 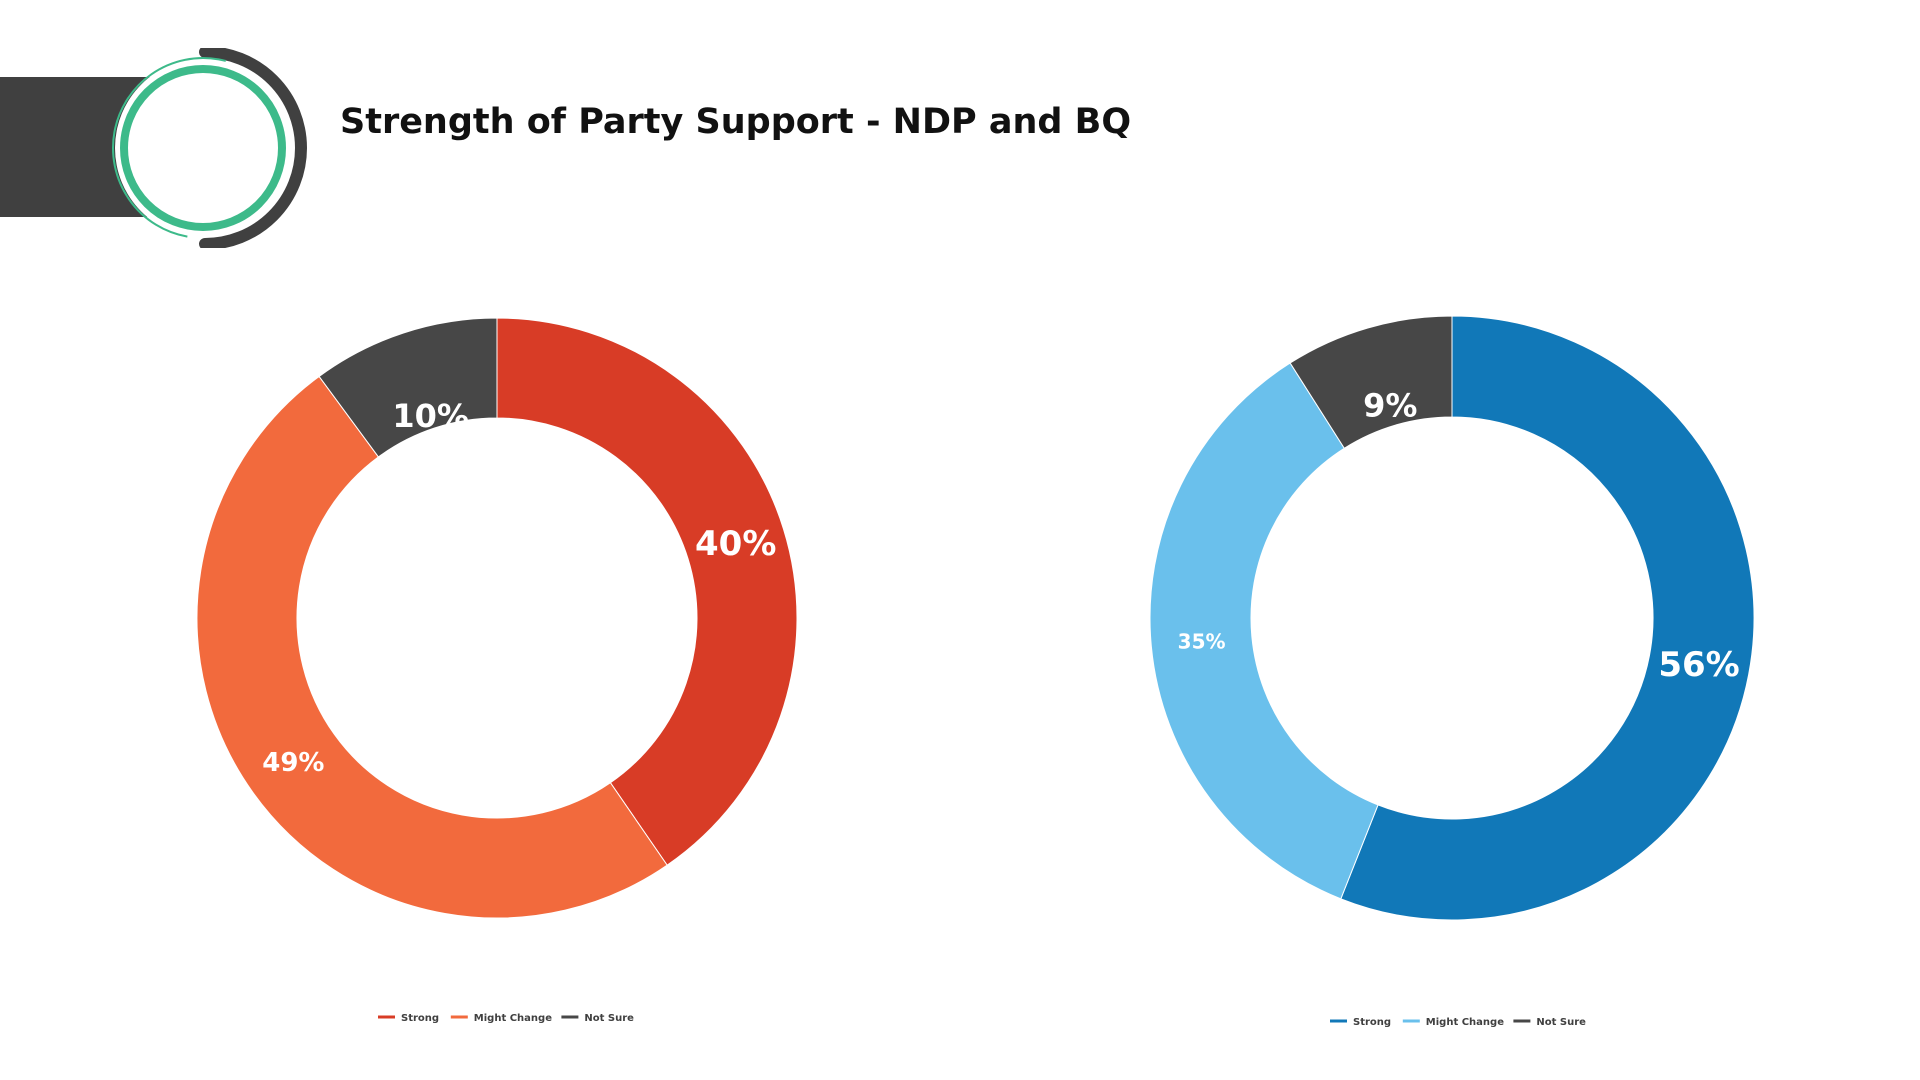 What do you see at coordinates (430, 416) in the screenshot?
I see `data-label-ndp-not-sure: 10%` at bounding box center [430, 416].